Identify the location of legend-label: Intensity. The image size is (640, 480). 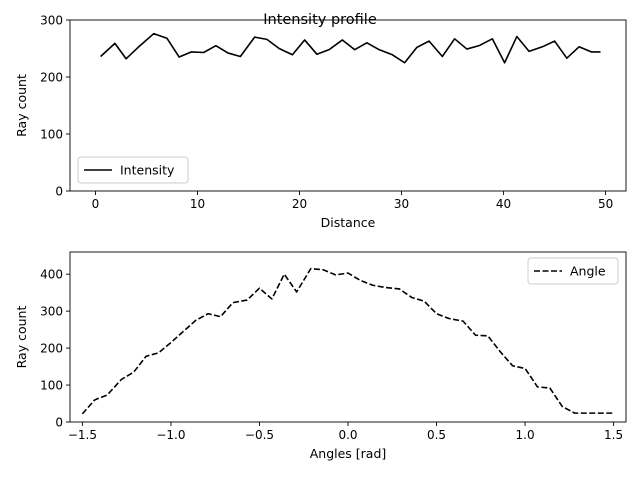
(147, 170).